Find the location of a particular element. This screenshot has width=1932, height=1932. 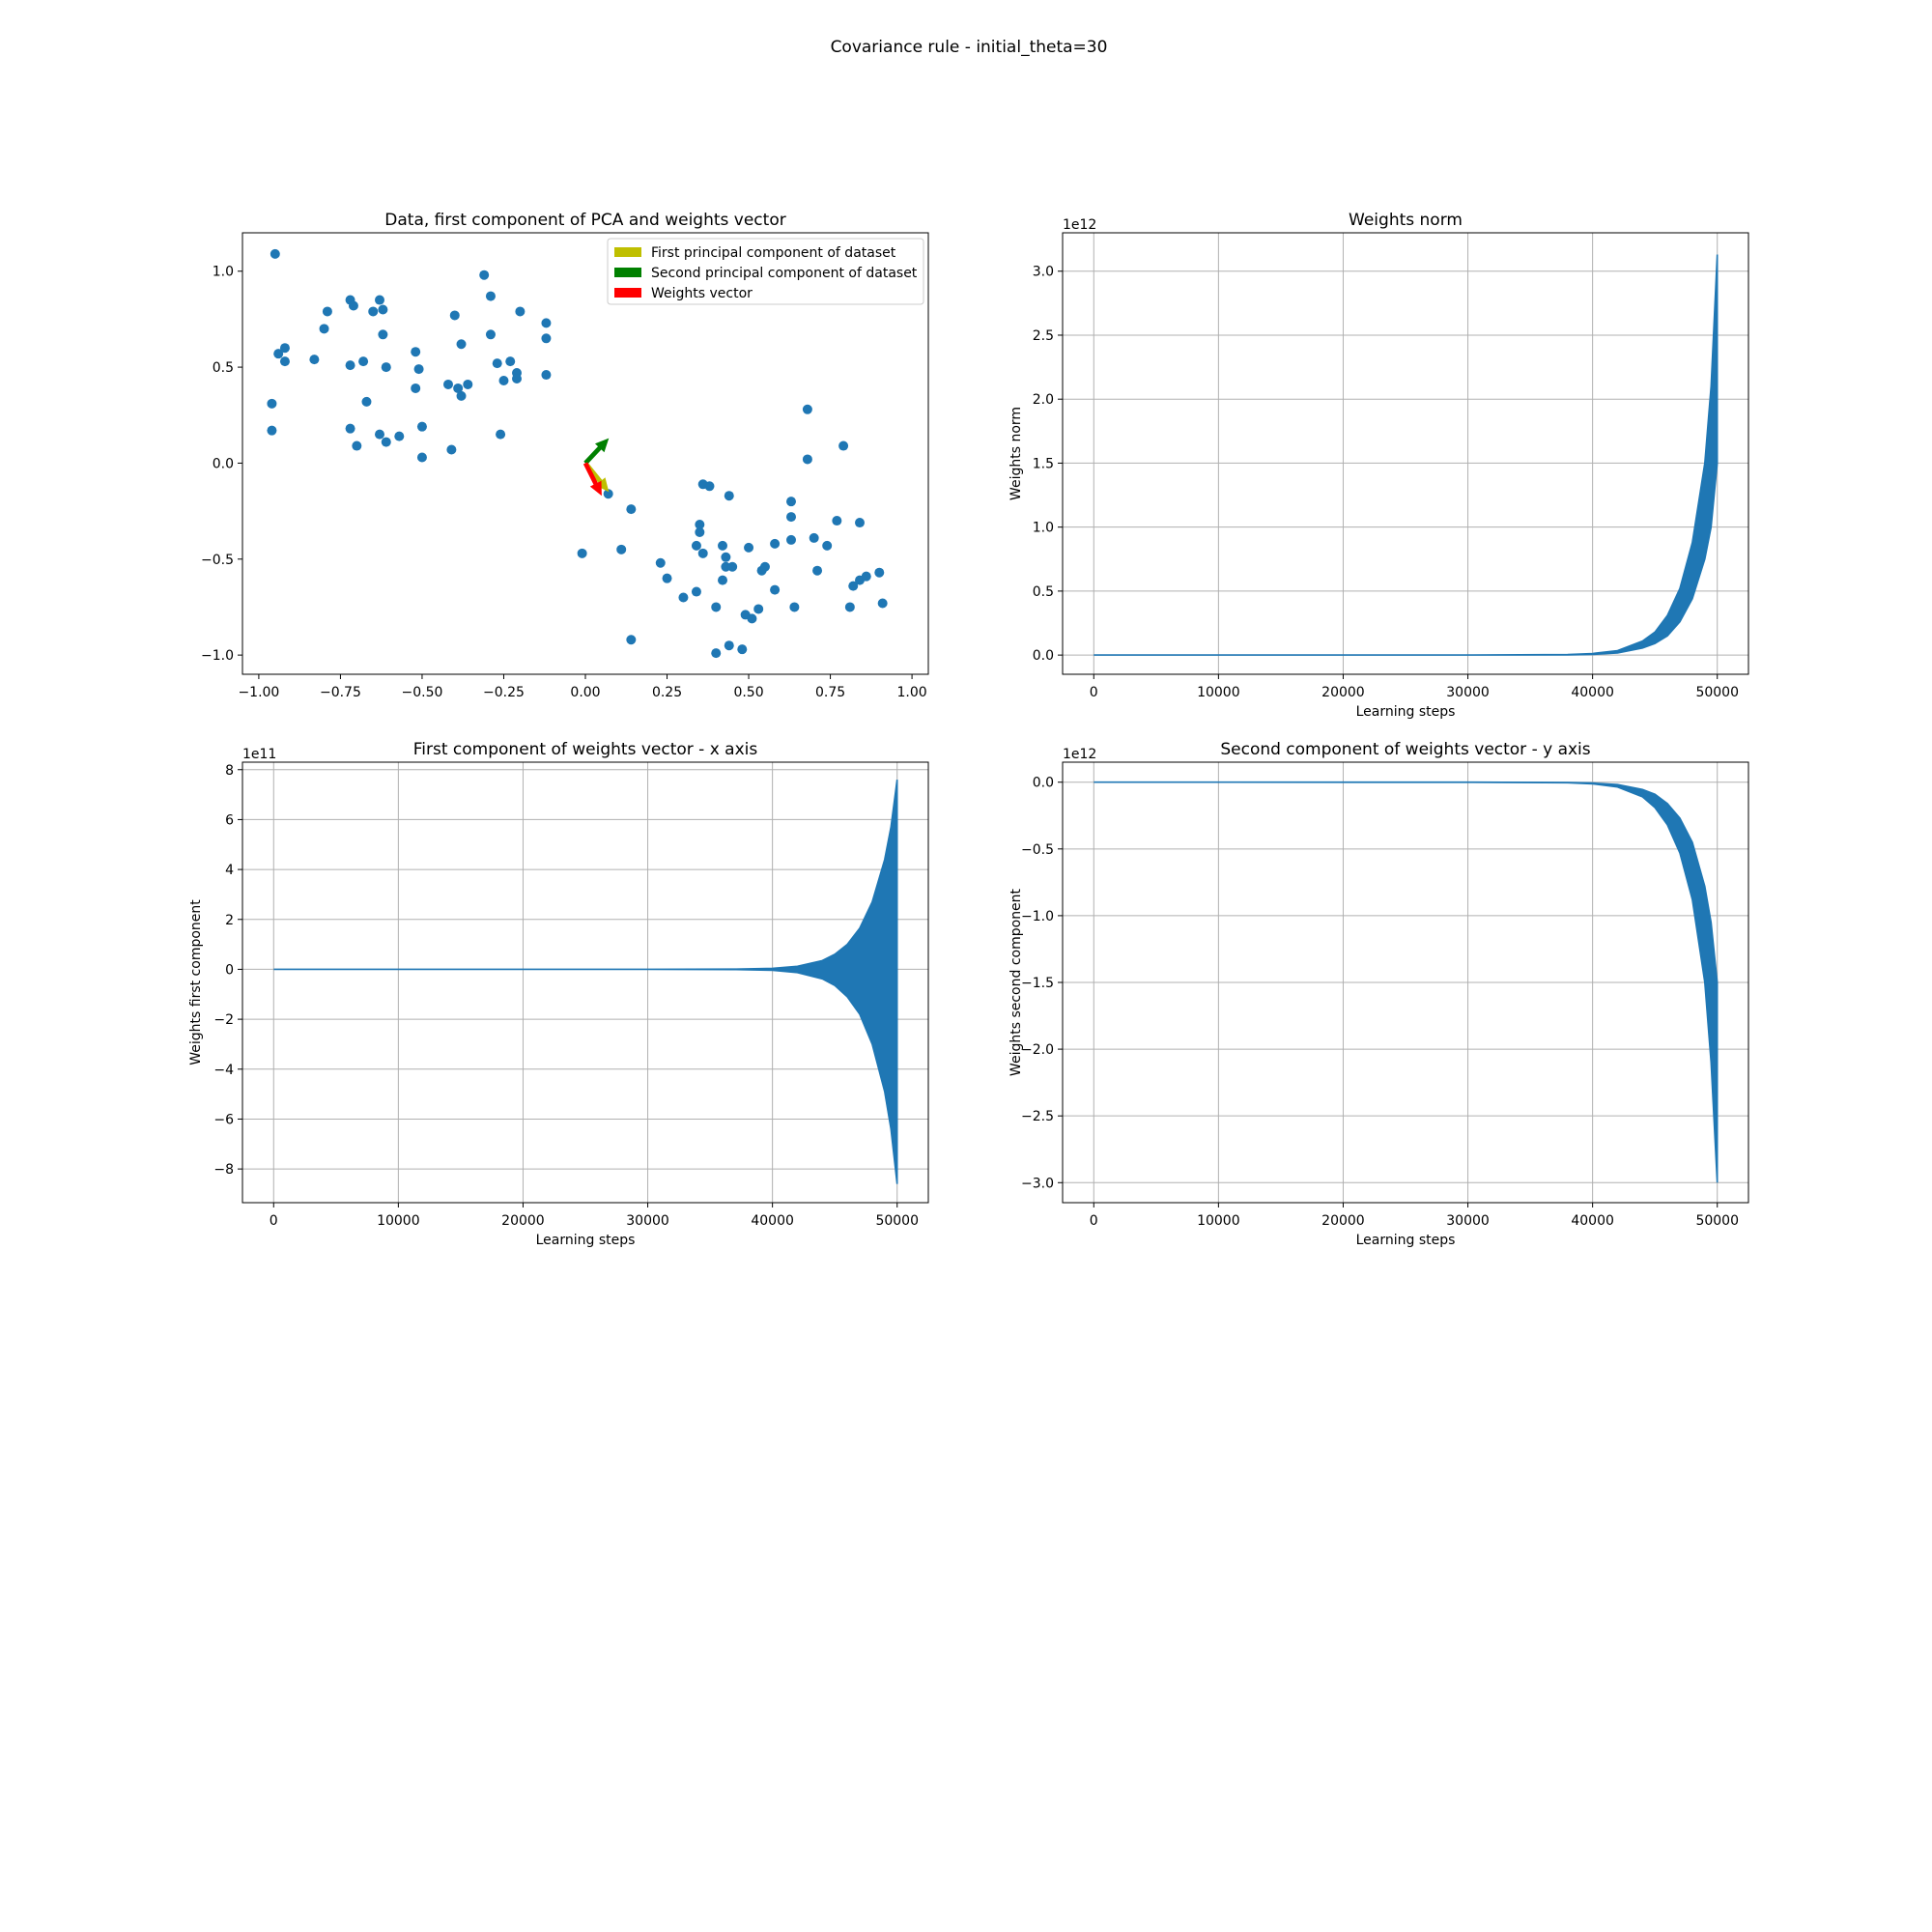

x-tick-label: 0.50 is located at coordinates (748, 692).